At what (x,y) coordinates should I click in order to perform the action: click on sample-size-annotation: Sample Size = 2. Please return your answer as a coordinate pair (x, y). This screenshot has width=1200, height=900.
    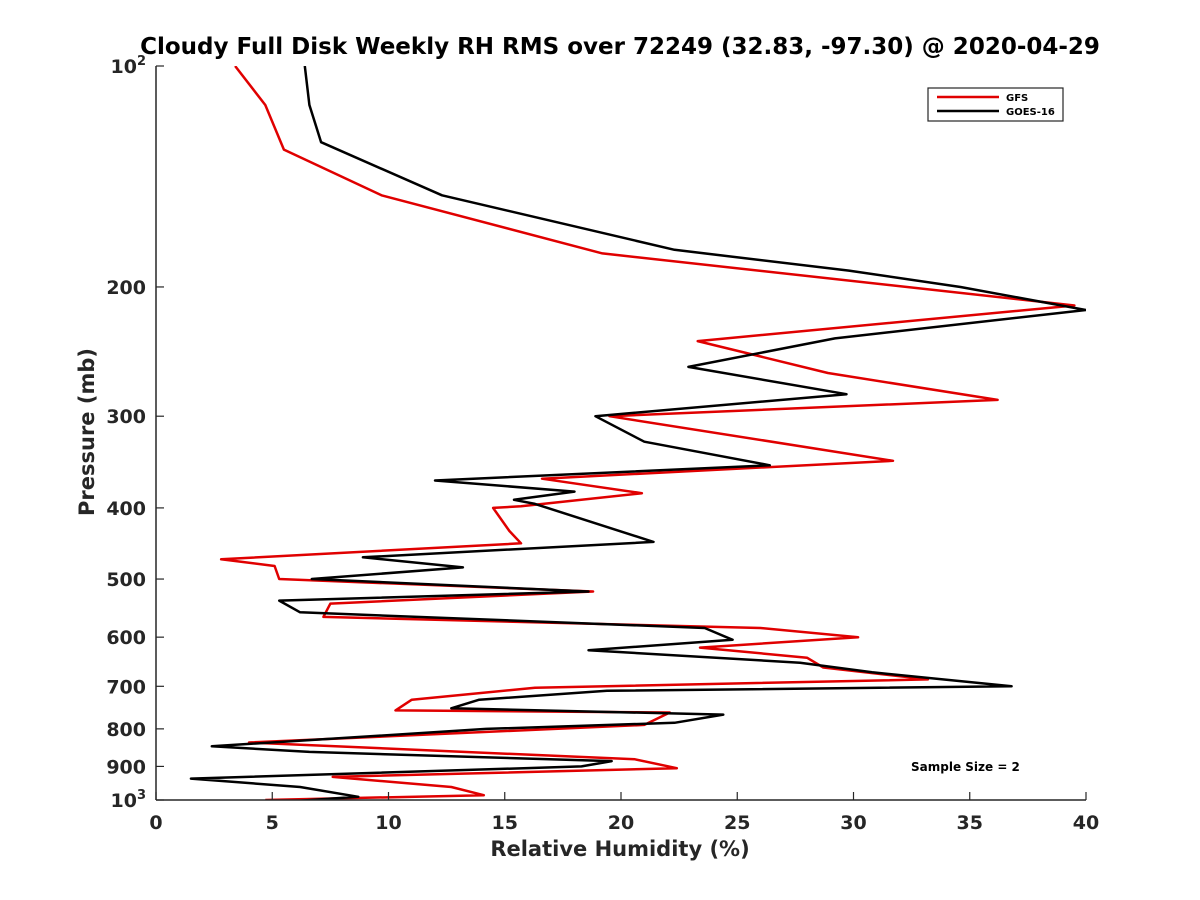
    Looking at the image, I should click on (965, 767).